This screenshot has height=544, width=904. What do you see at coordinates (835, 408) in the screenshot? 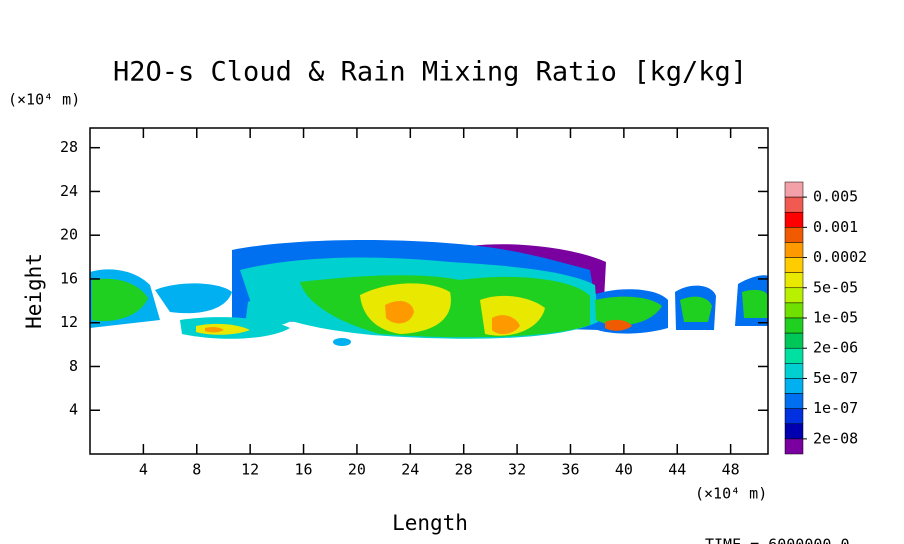
I see `colorbar-label: 1e-07` at bounding box center [835, 408].